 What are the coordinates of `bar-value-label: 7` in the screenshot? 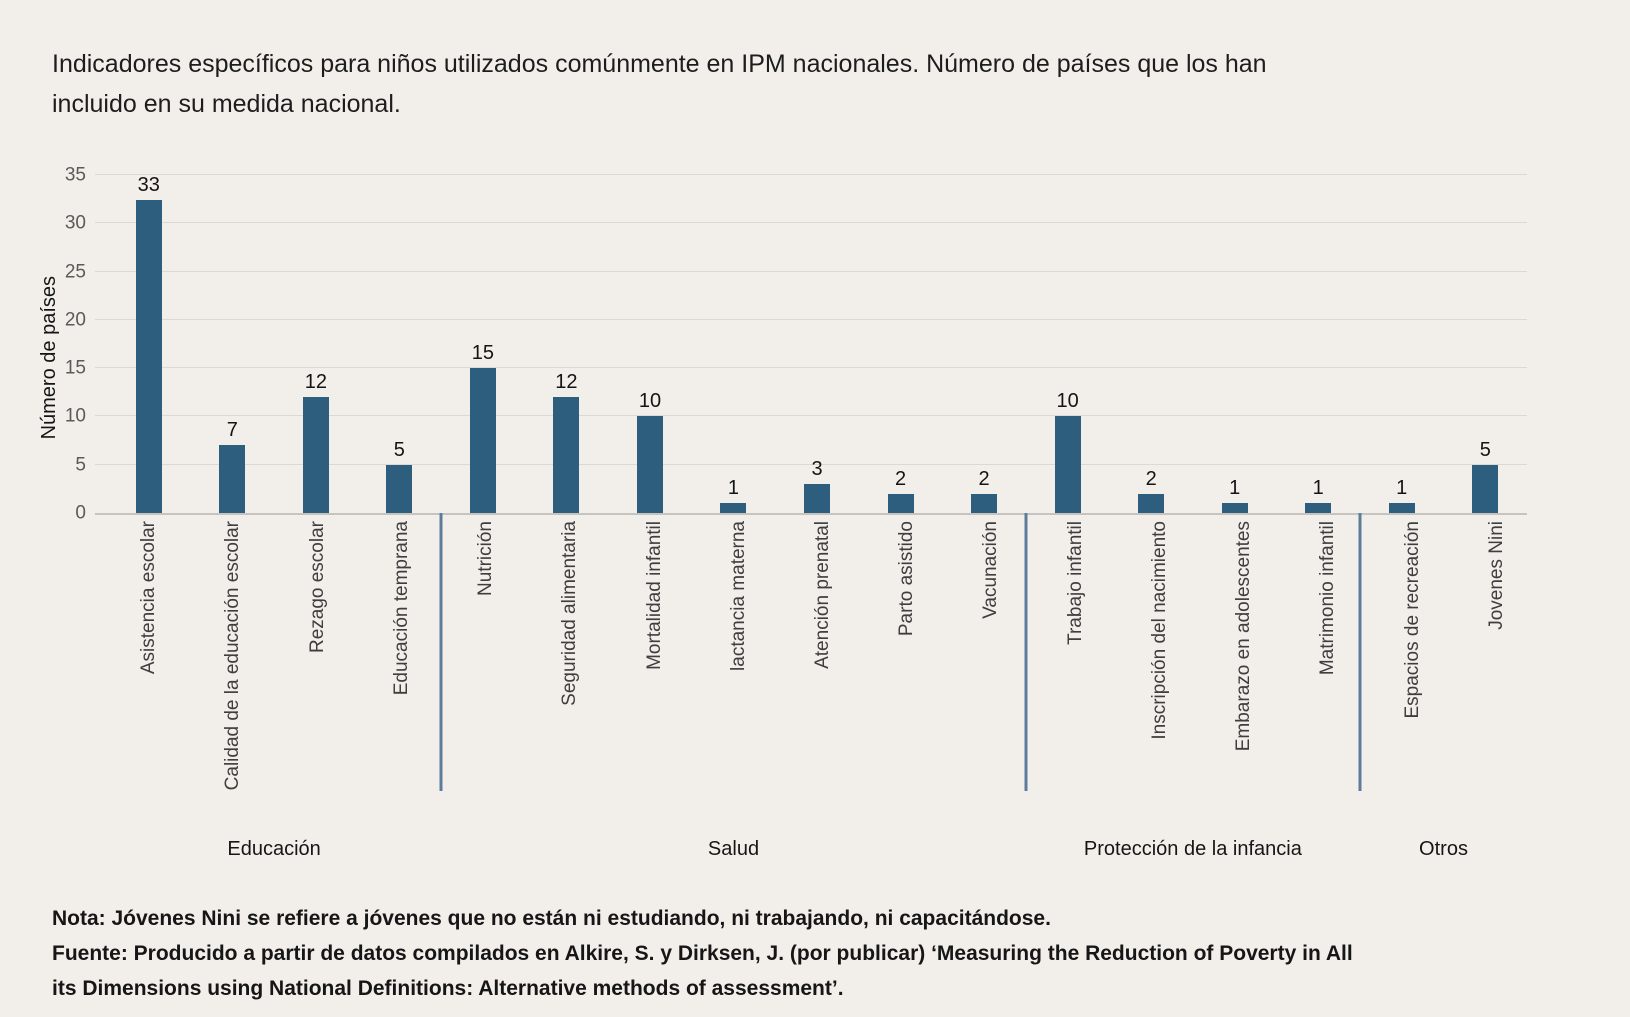 It's located at (232, 430).